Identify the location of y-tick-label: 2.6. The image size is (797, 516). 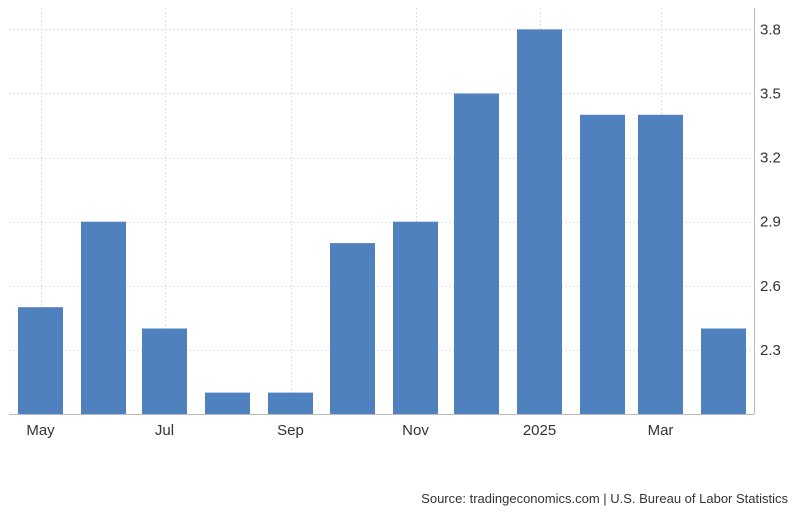
(770, 286).